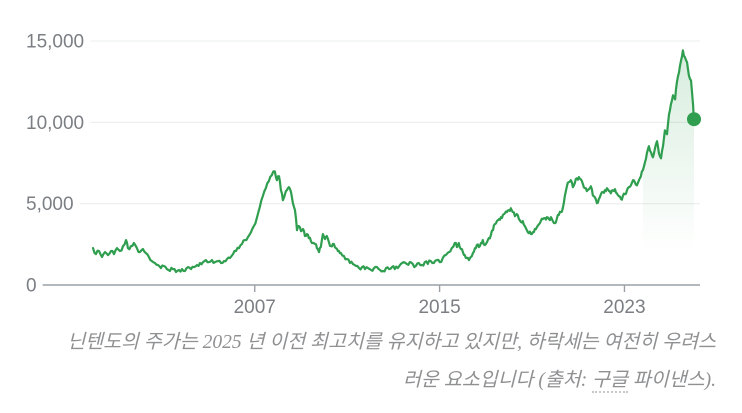 Image resolution: width=742 pixels, height=413 pixels. I want to click on y-axis-label: 10,000, so click(55, 123).